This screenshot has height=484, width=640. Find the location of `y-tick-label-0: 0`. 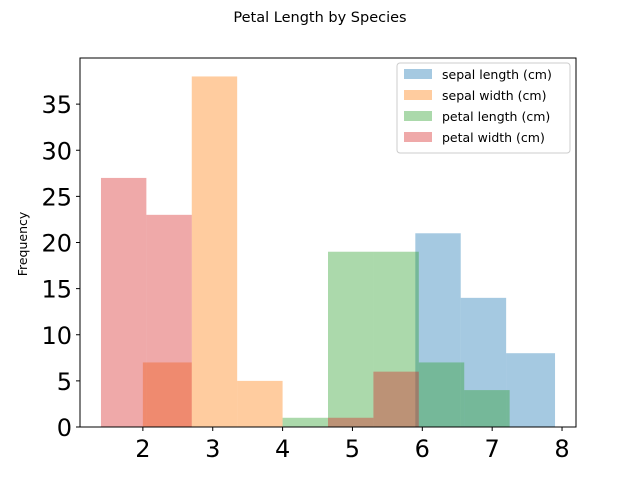

y-tick-label-0: 0 is located at coordinates (64, 428).